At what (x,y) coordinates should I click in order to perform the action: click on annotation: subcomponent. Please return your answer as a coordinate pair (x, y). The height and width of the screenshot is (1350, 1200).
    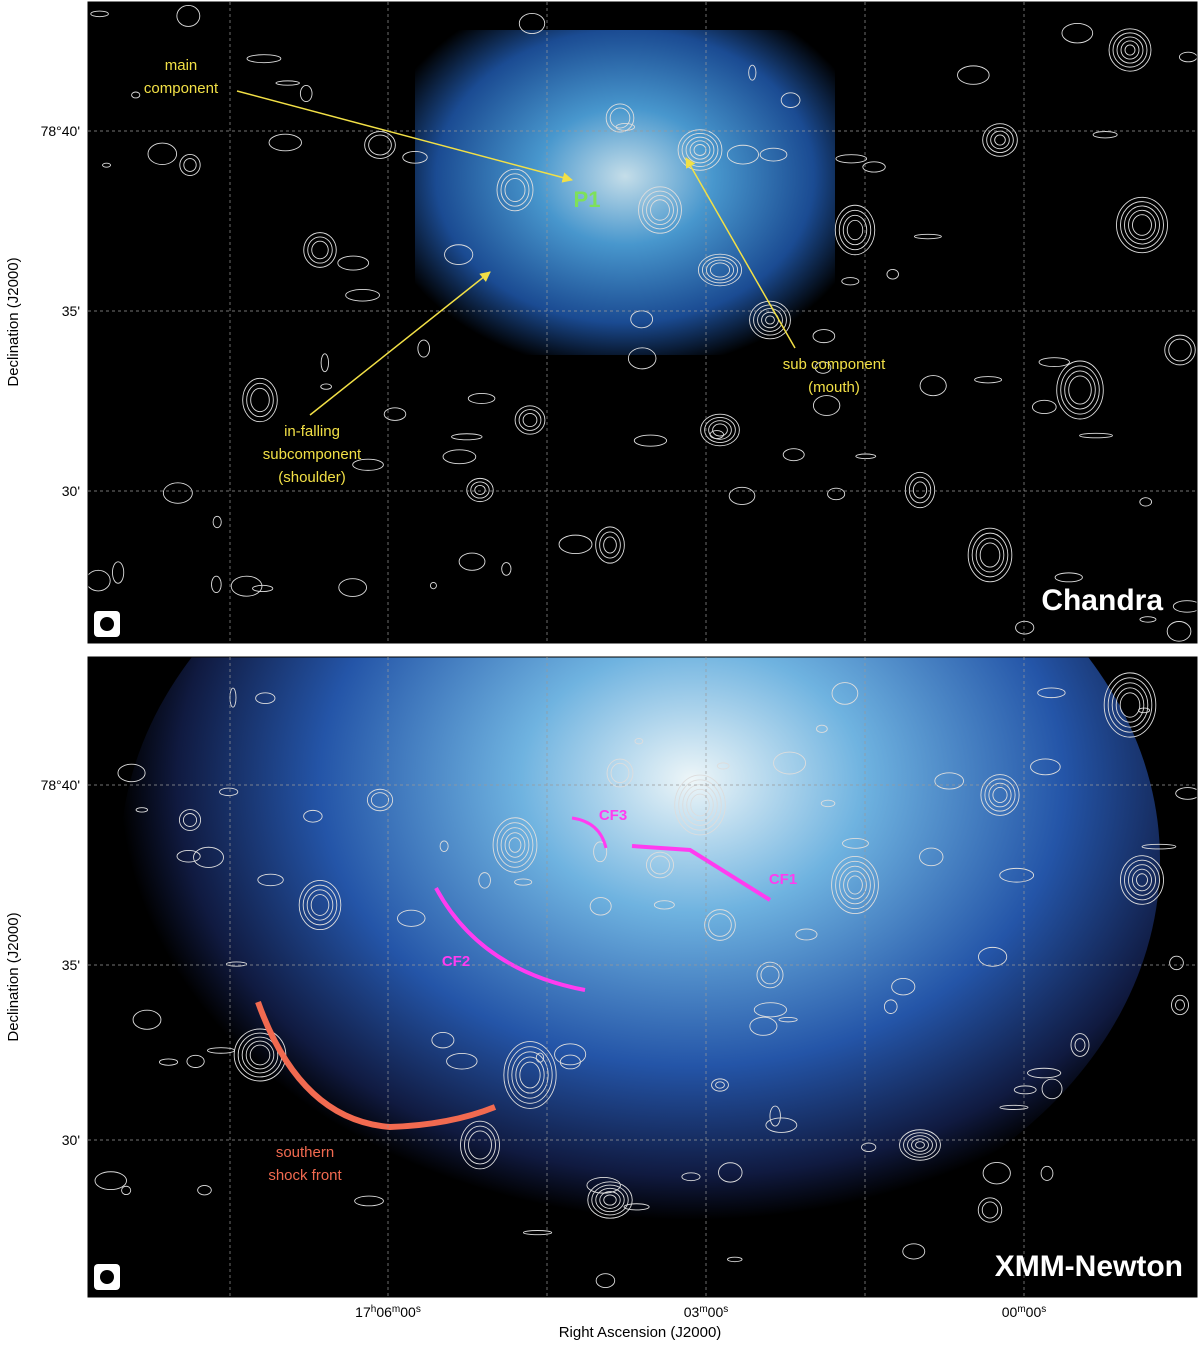
    Looking at the image, I should click on (312, 454).